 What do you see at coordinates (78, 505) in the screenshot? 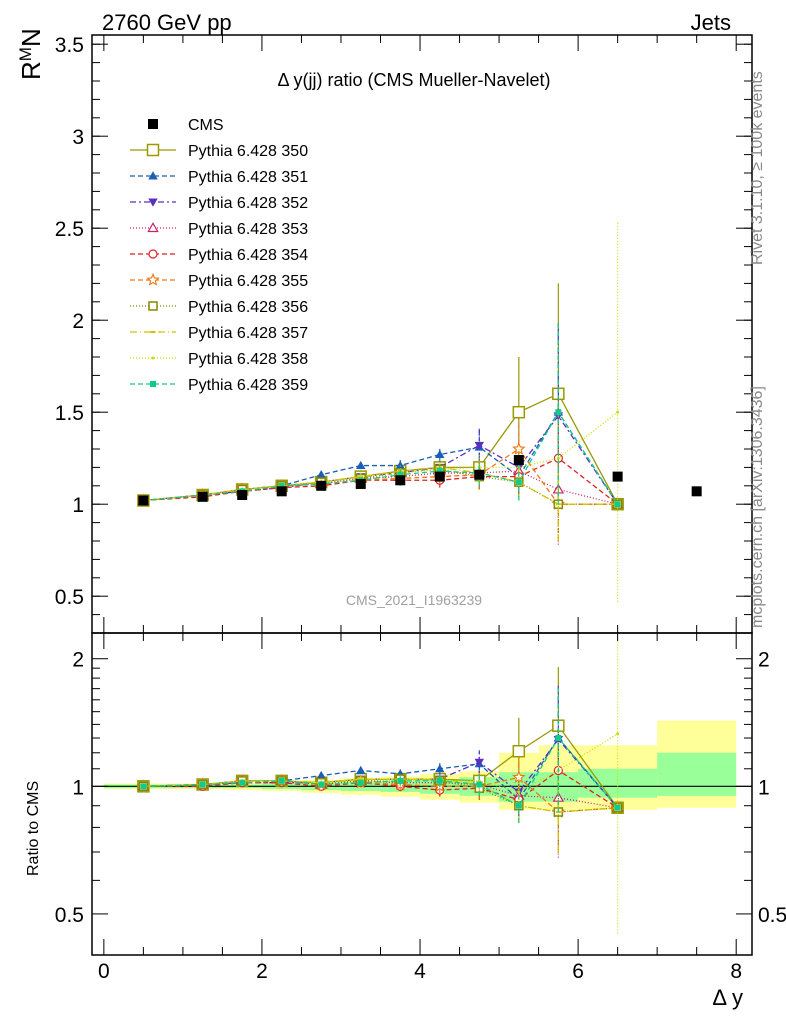
I see `y-tick-label: 1` at bounding box center [78, 505].